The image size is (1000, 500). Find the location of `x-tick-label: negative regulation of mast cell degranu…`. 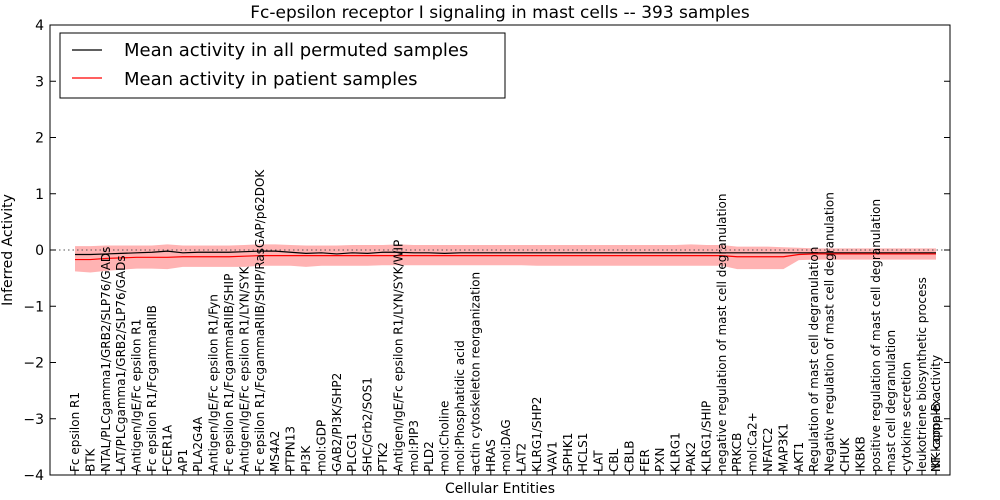

x-tick-label: negative regulation of mast cell degranu… is located at coordinates (722, 332).